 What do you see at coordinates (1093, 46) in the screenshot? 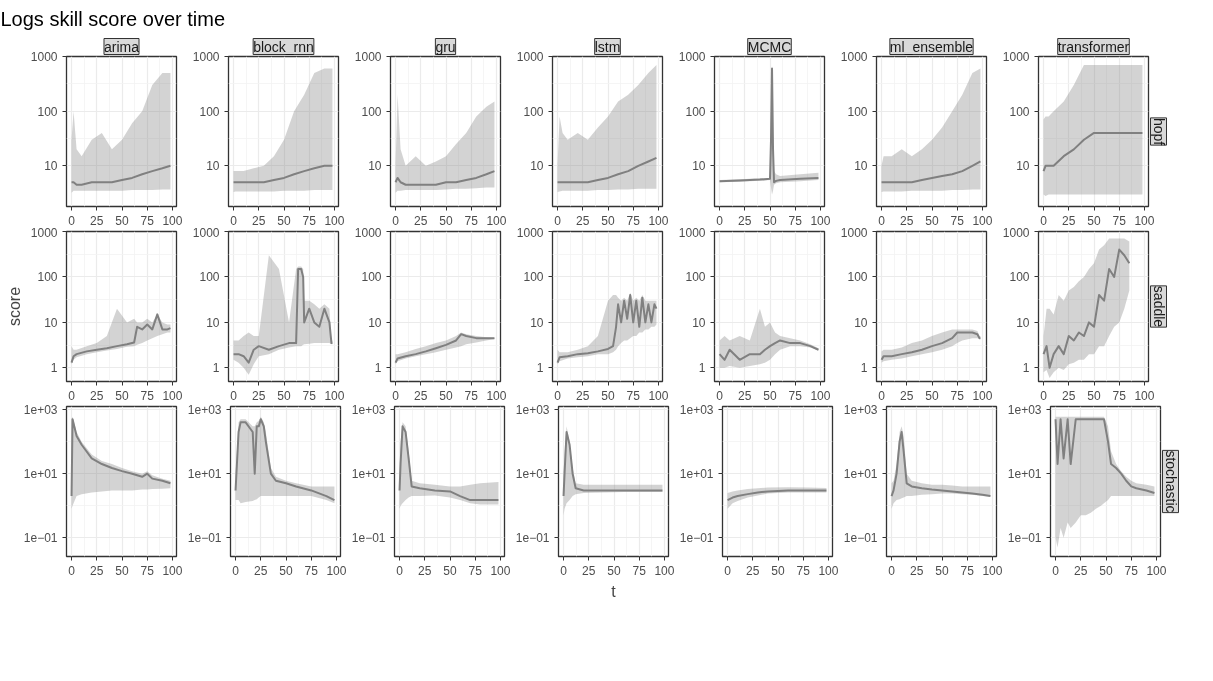
I see `chart-title: transformer` at bounding box center [1093, 46].